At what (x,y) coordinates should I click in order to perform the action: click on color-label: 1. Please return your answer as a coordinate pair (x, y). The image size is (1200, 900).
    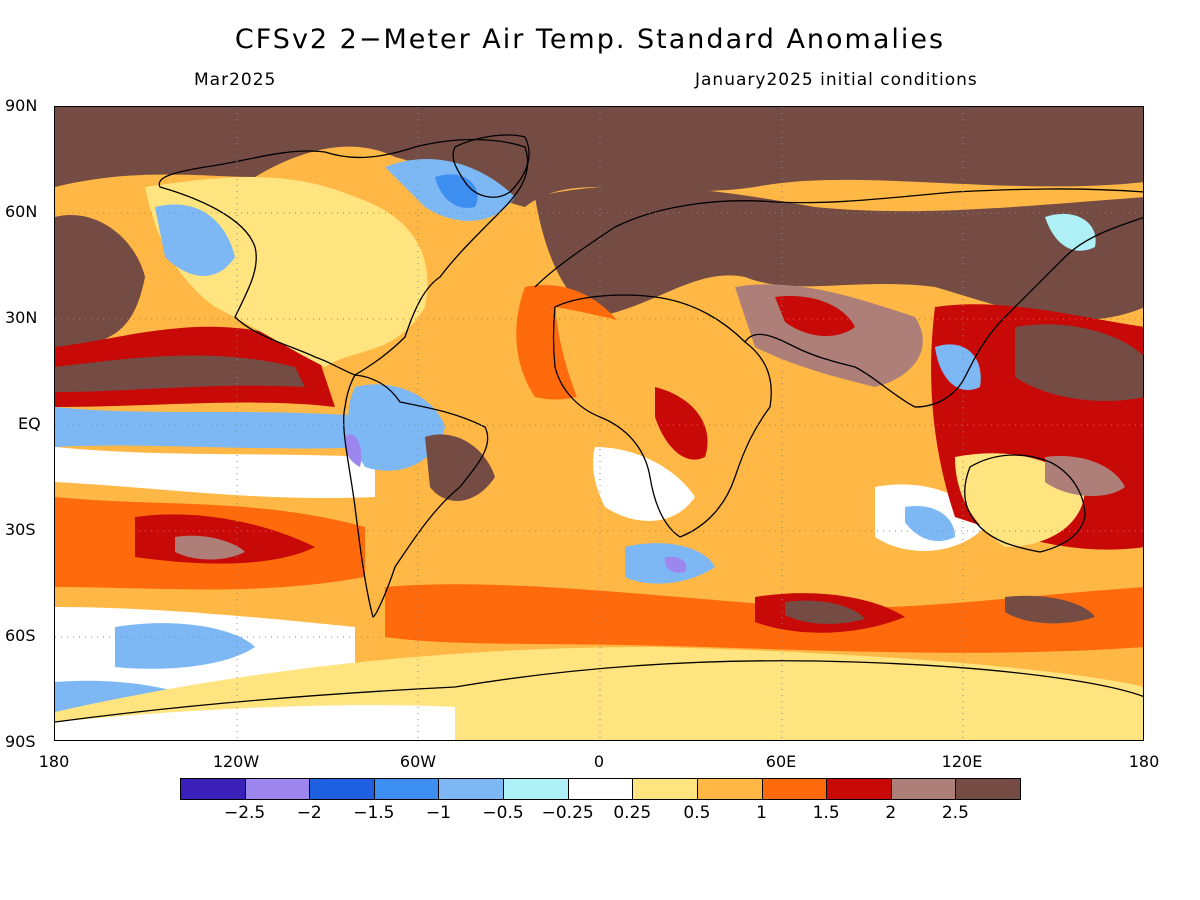
    Looking at the image, I should click on (761, 813).